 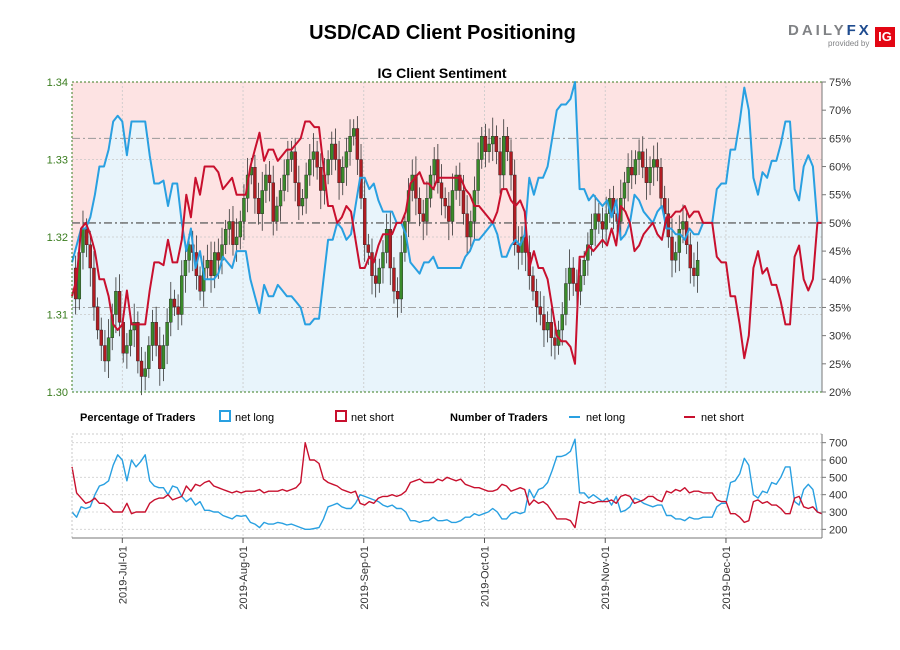 What do you see at coordinates (885, 37) in the screenshot?
I see `ig-badge-icon: IG` at bounding box center [885, 37].